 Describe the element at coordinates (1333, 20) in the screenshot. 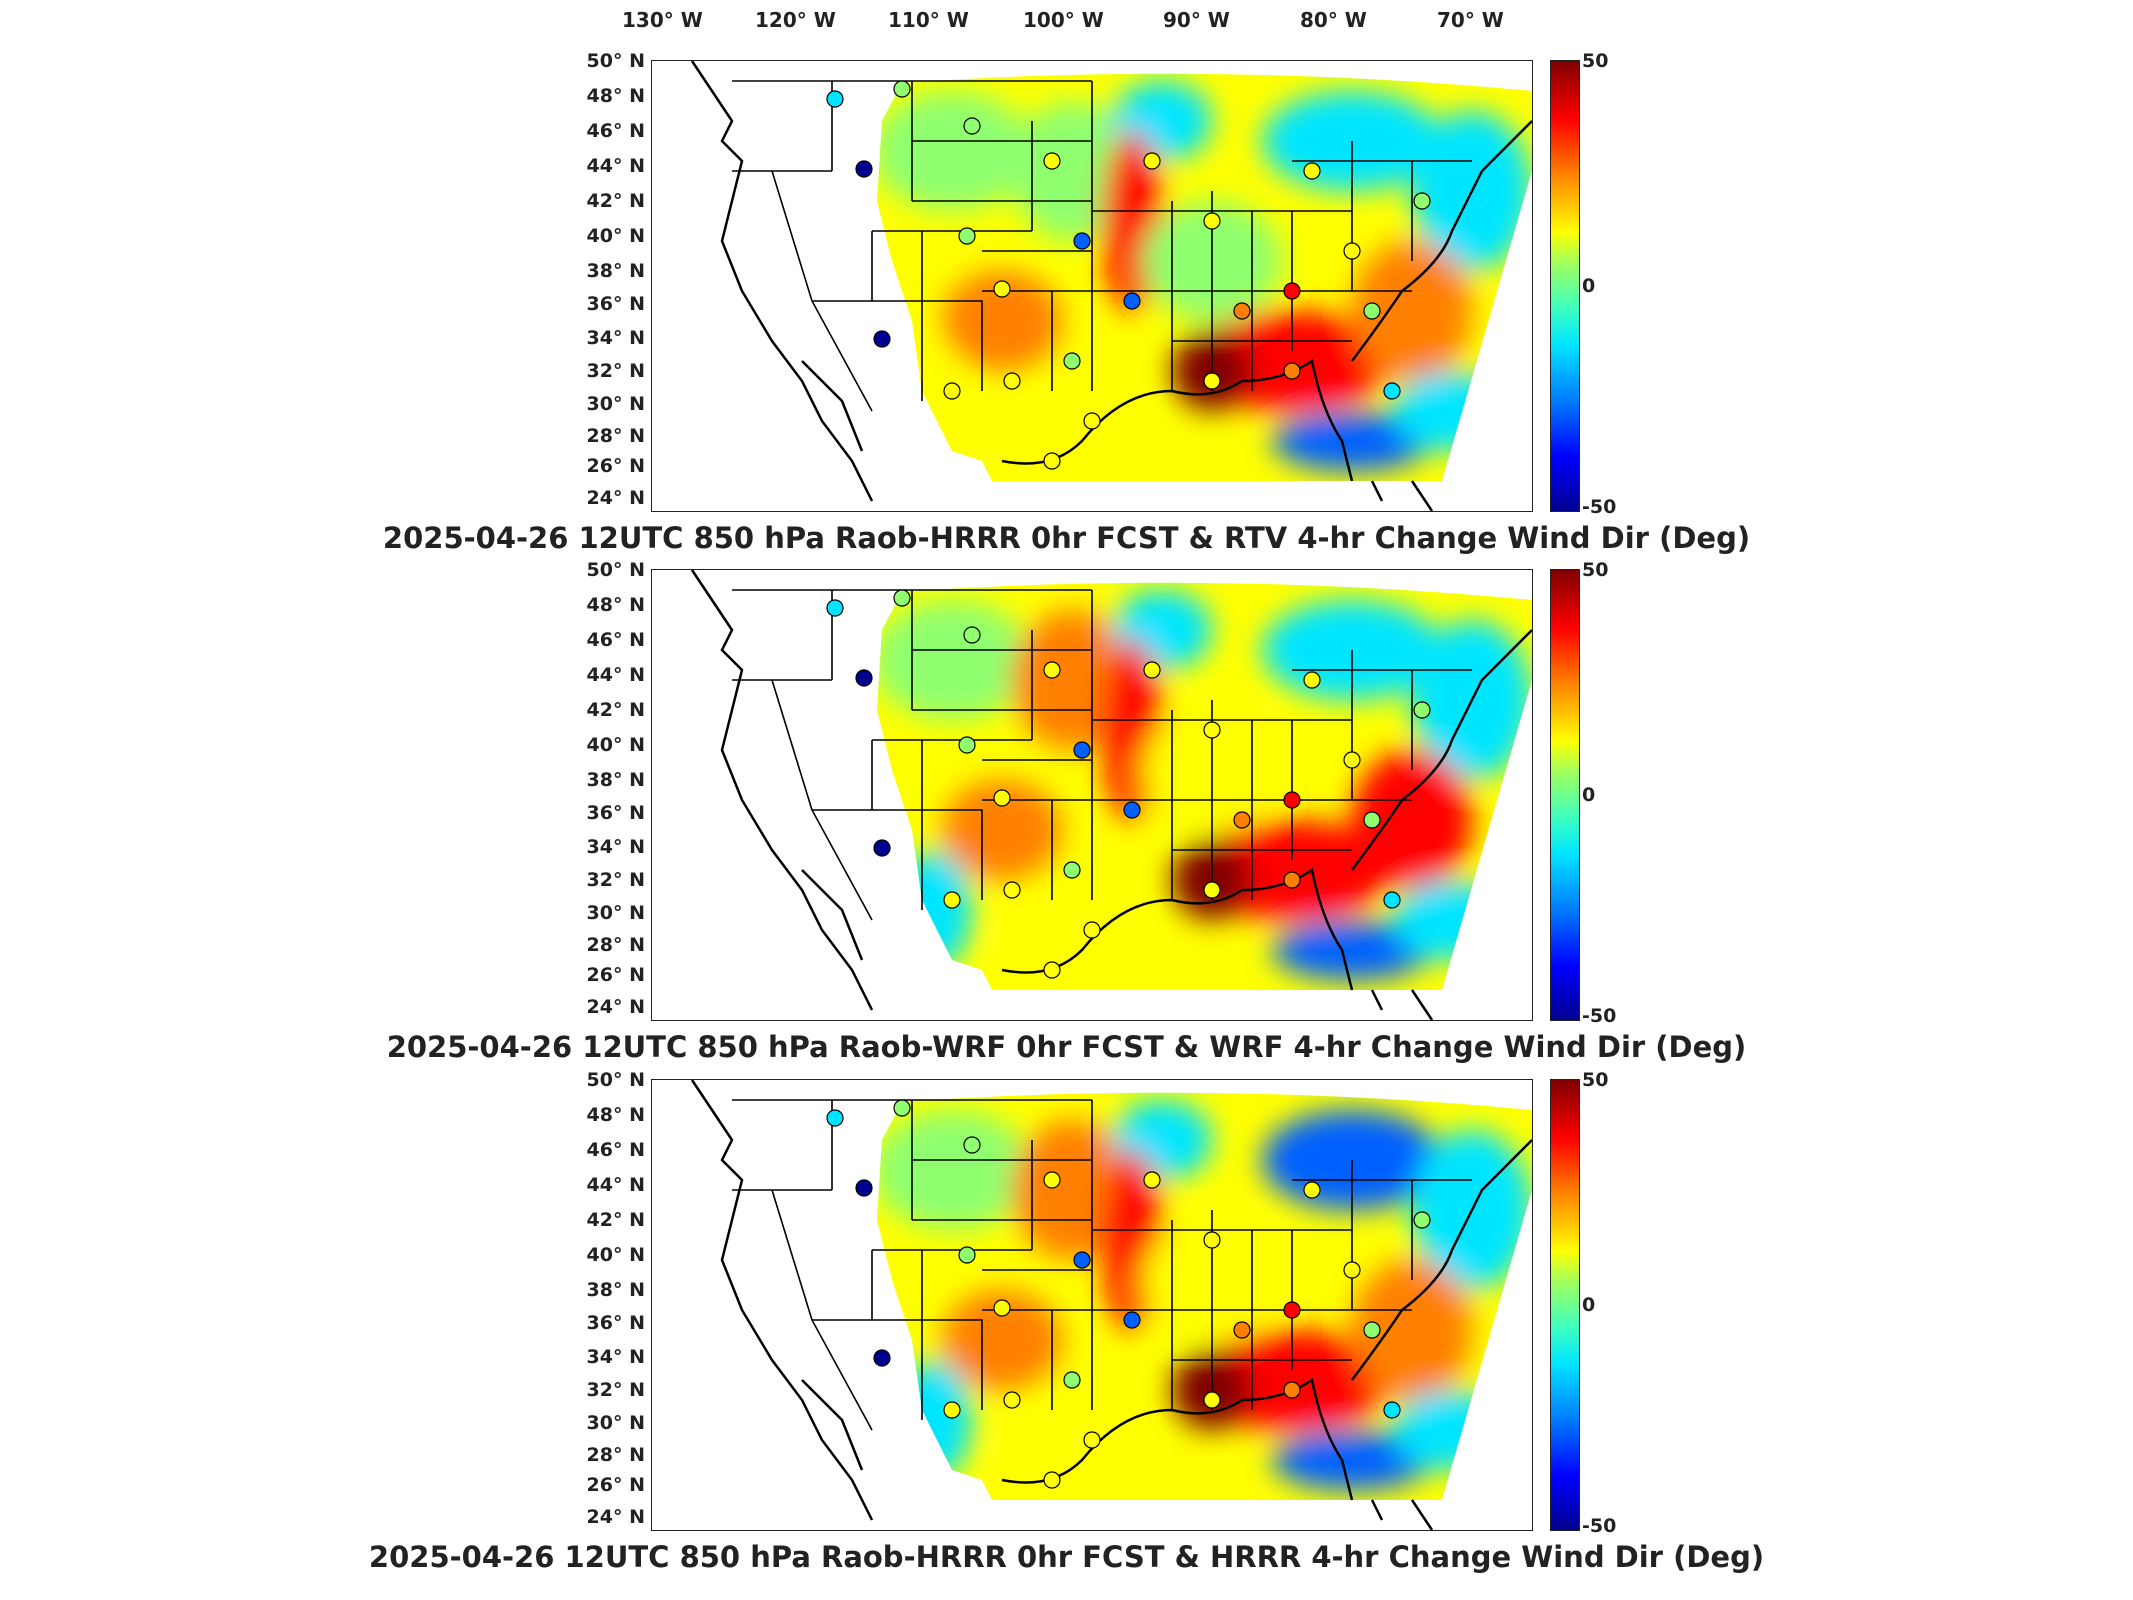

I see `lon-label: 80° W` at that location.